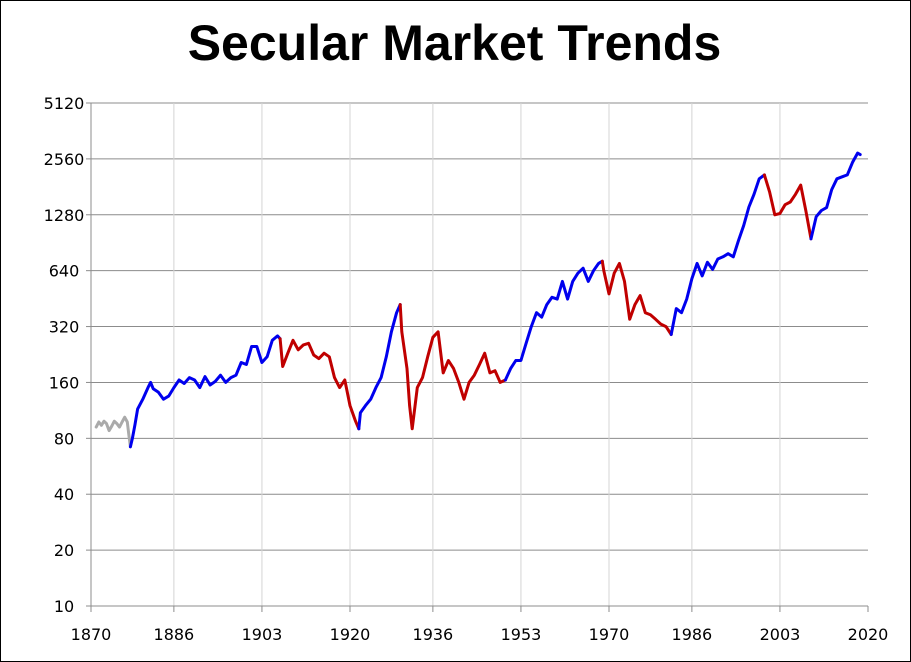 The image size is (911, 662). I want to click on x-tick-label: 1903, so click(262, 634).